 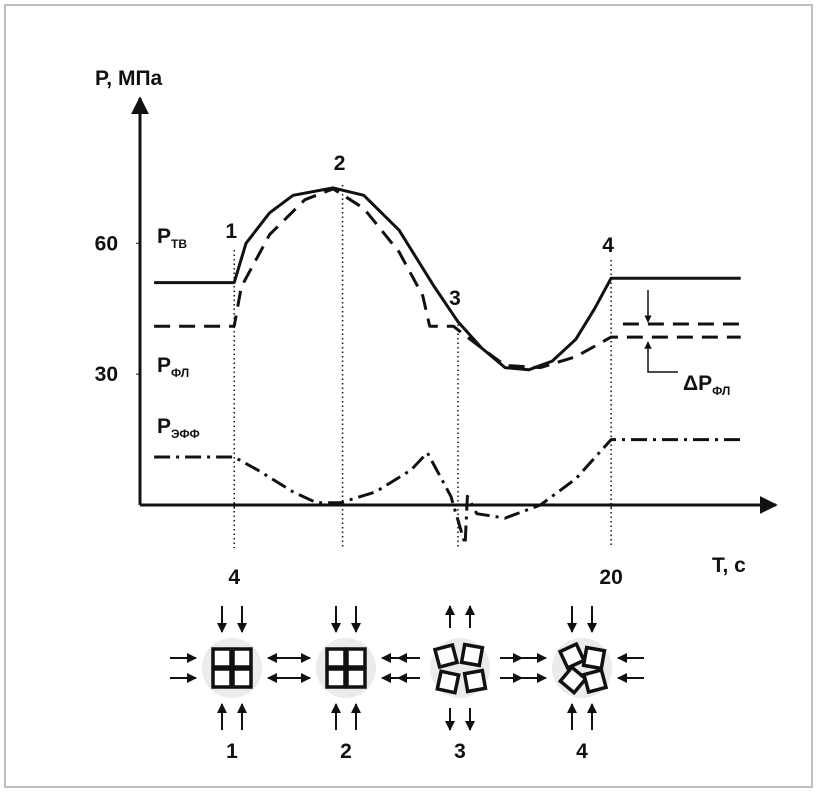 What do you see at coordinates (455, 298) in the screenshot?
I see `marker-label: 3` at bounding box center [455, 298].